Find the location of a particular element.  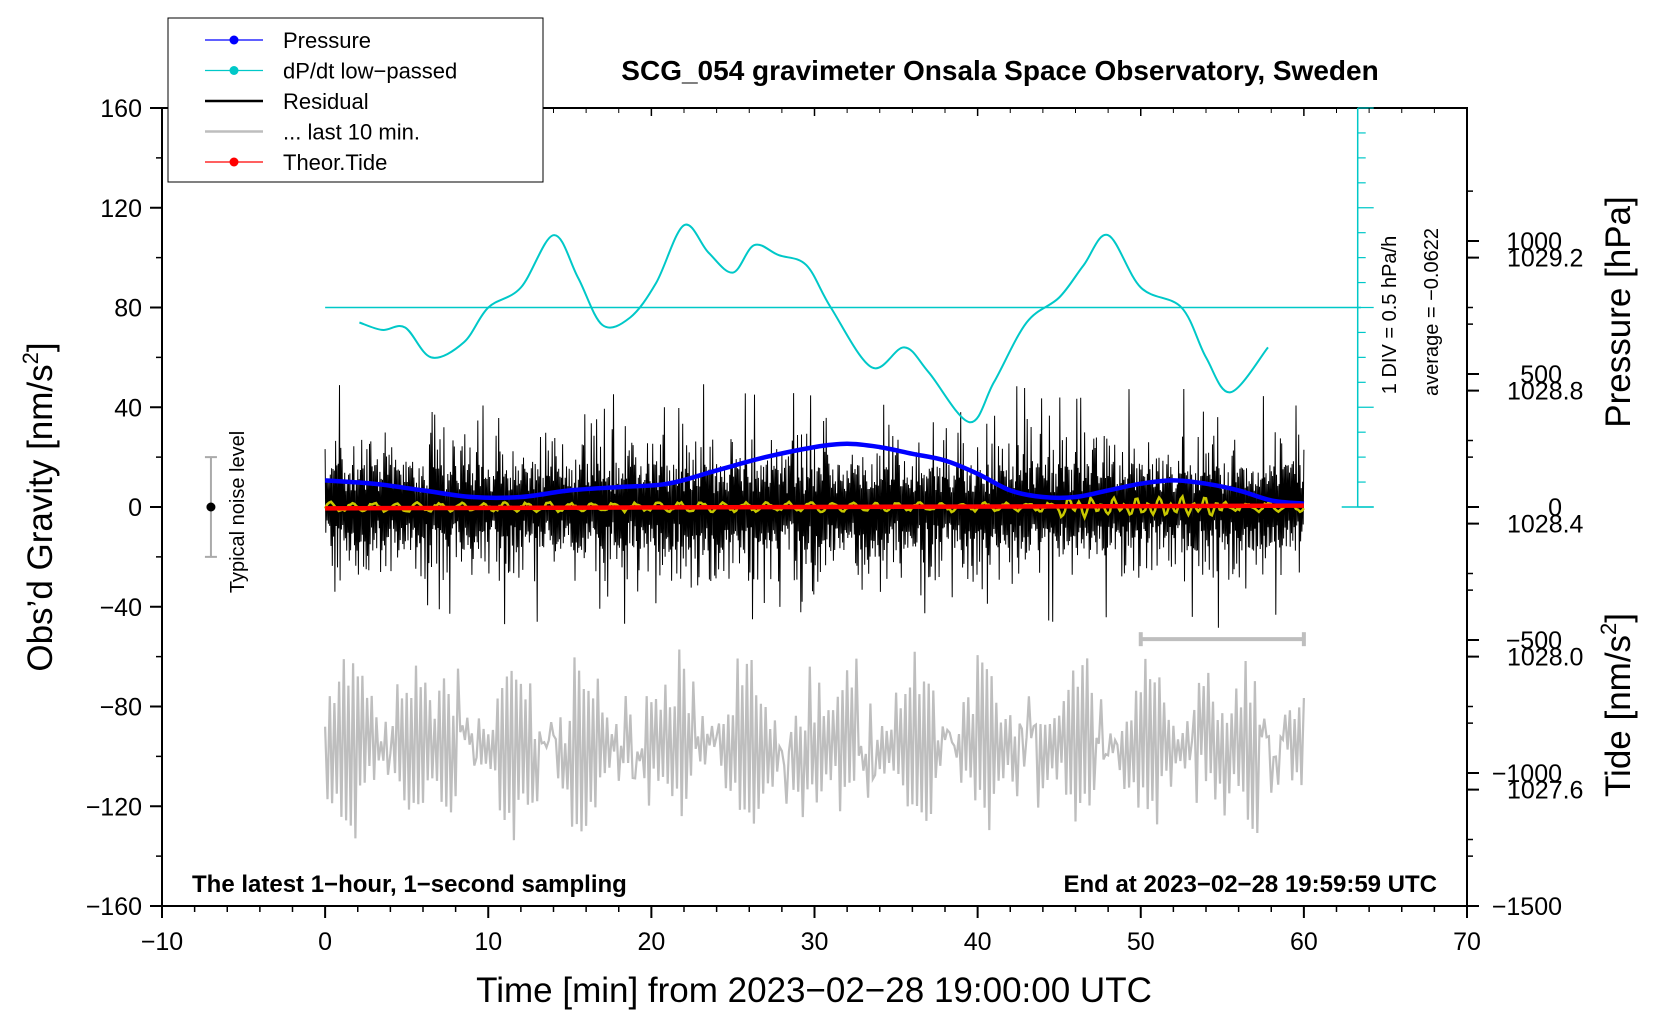

y-tick-label: 80 is located at coordinates (128, 309).